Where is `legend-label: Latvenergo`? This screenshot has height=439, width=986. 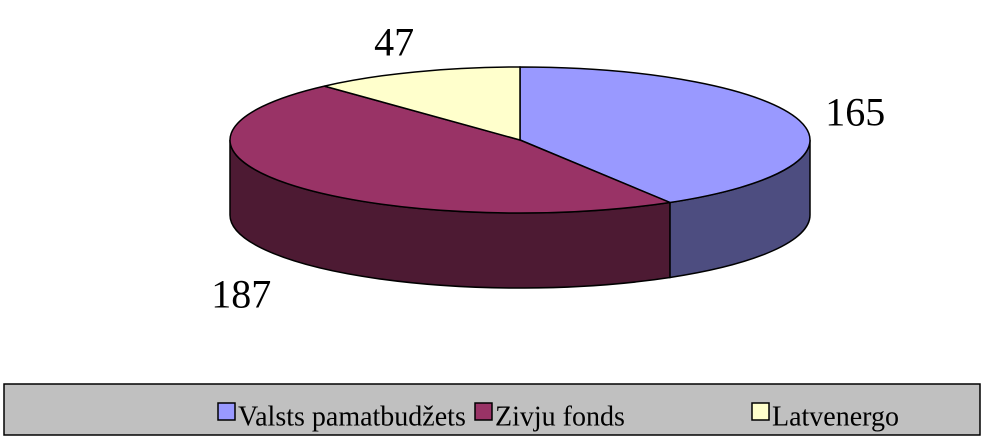 legend-label: Latvenergo is located at coordinates (835, 416).